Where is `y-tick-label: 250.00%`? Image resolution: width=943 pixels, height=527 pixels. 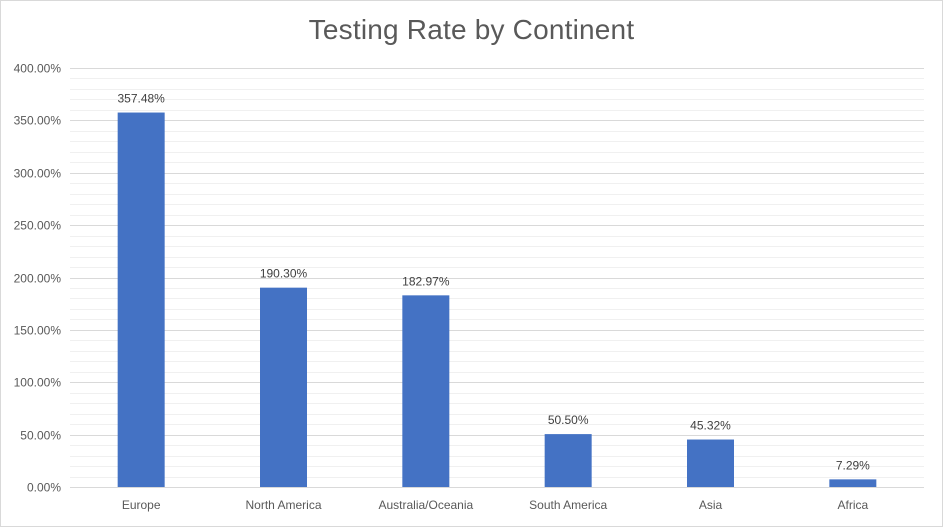 y-tick-label: 250.00% is located at coordinates (38, 226).